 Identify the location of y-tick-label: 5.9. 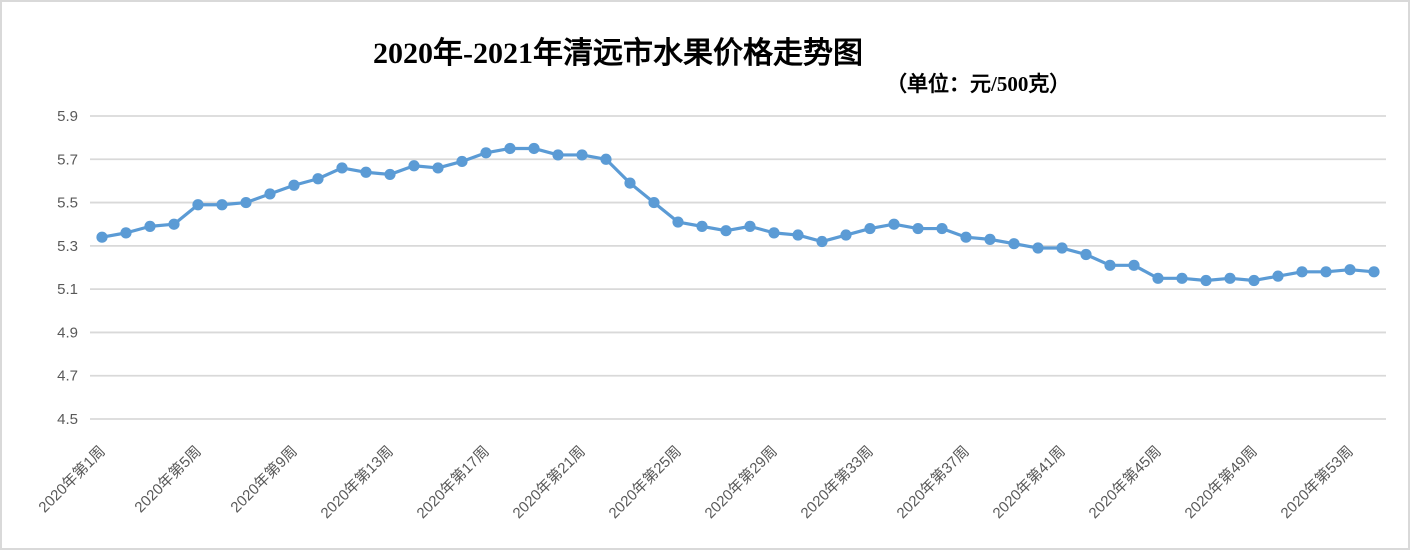
(67, 116).